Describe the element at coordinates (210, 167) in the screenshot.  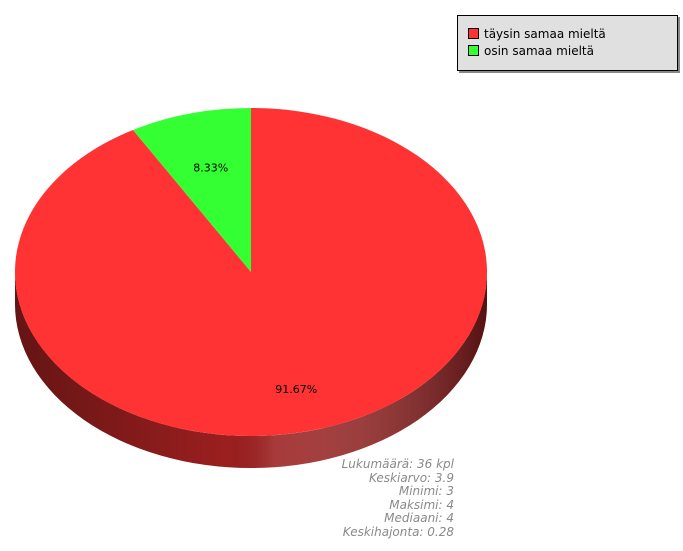
I see `pie-label-1: 8.33%` at that location.